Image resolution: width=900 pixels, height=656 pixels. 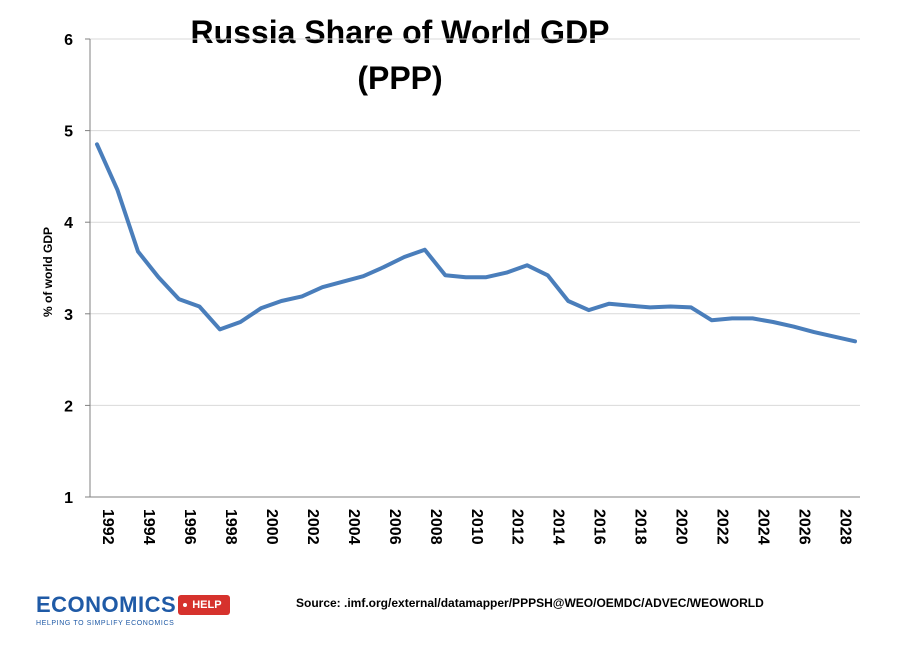 I want to click on chart-title-line1: Russia Share of World GDP, so click(x=400, y=32).